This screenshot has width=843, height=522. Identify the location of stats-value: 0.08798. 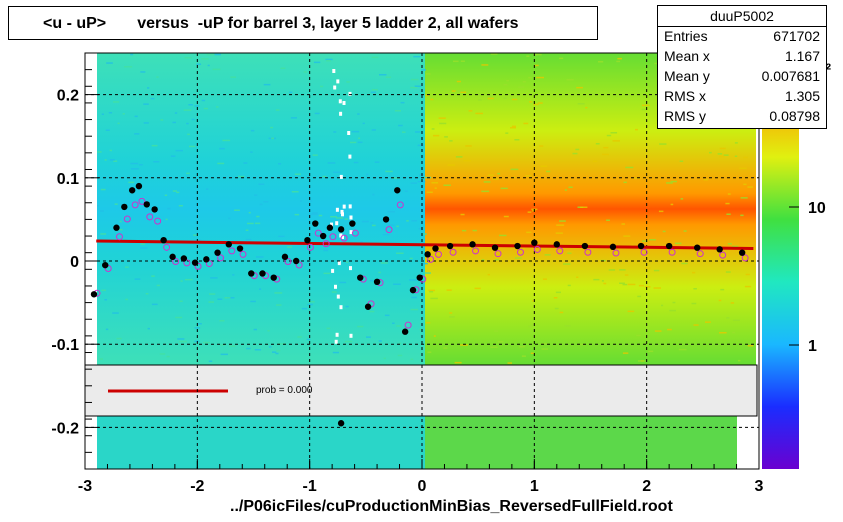
(794, 116).